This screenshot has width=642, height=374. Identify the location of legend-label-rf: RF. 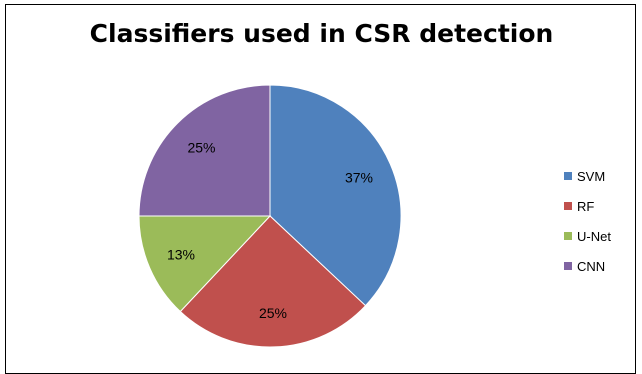
(586, 206).